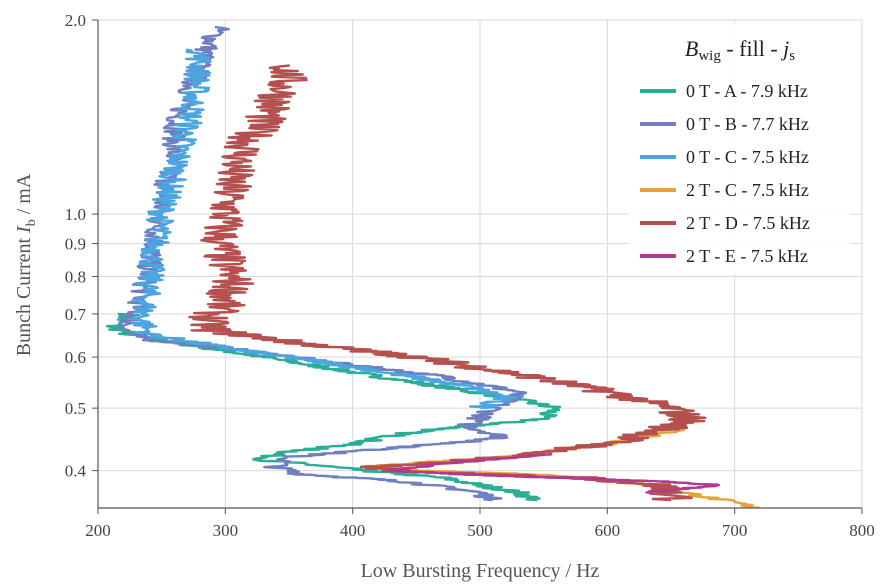  I want to click on y-tick-label: 0.9, so click(75, 244).